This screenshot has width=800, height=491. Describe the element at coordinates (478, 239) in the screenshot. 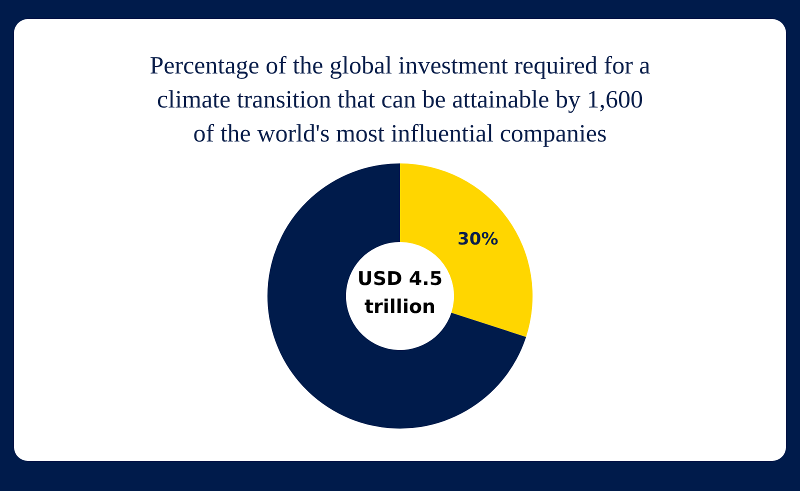

I see `data-label: 30%` at that location.